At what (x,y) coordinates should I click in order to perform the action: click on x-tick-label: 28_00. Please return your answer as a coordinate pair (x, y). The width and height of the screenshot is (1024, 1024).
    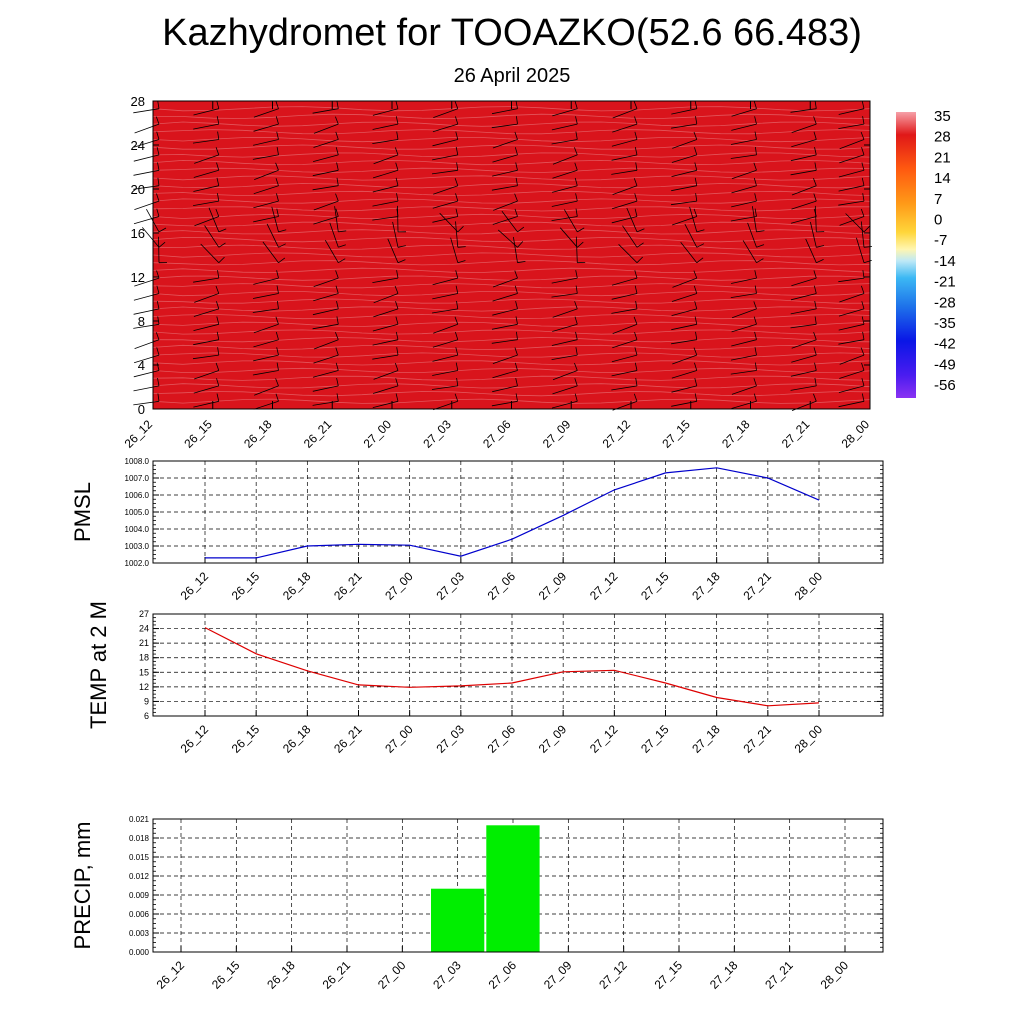
    Looking at the image, I should click on (835, 975).